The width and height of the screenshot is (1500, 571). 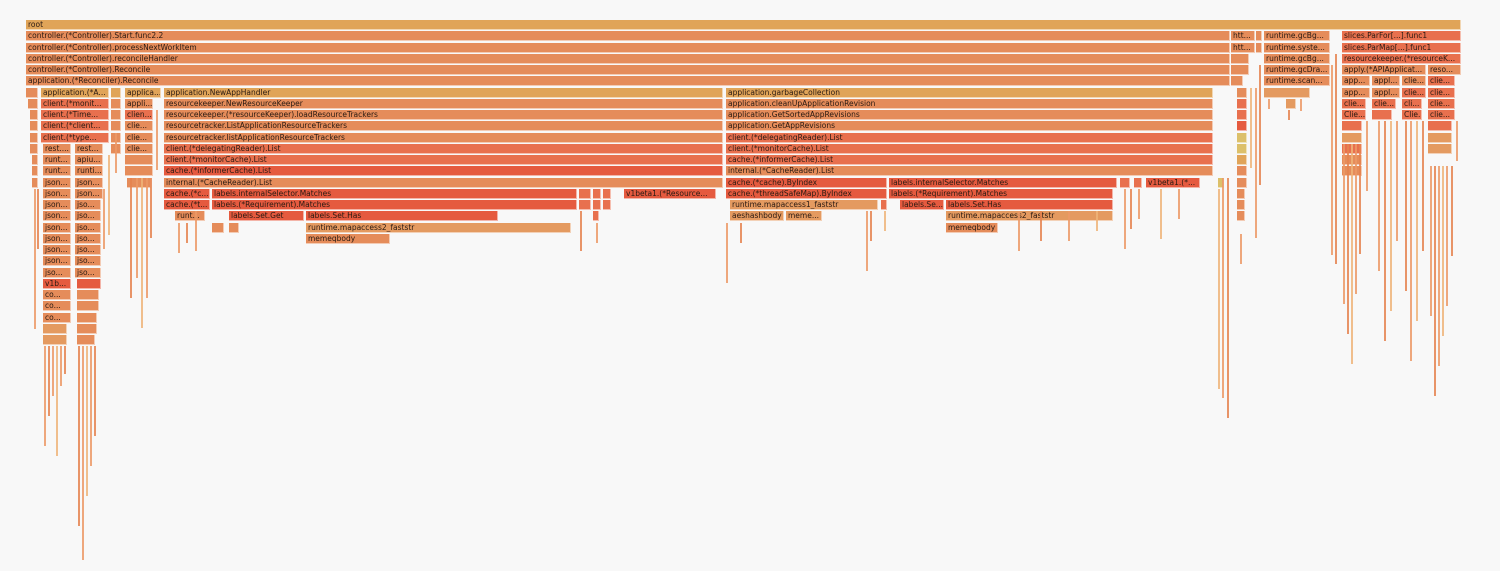 What do you see at coordinates (443, 171) in the screenshot?
I see `flame-frame: cache.(*informerCache).List` at bounding box center [443, 171].